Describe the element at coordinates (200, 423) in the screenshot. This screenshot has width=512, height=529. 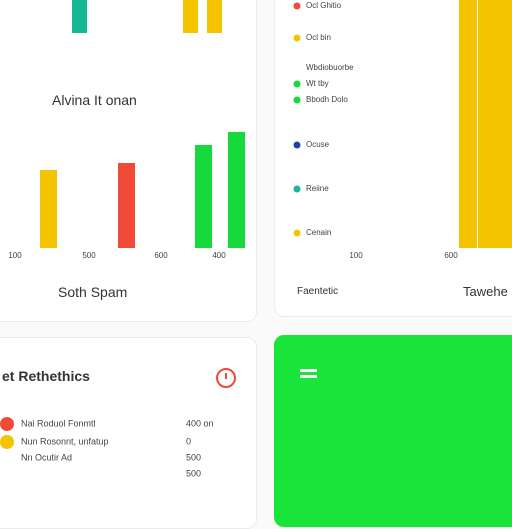
I see `row-value: 400 on` at that location.